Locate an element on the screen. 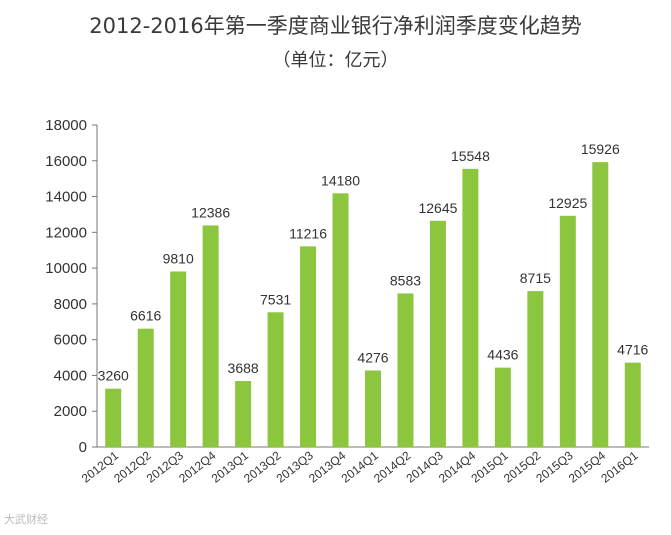 Image resolution: width=671 pixels, height=535 pixels. data-label: 12645 is located at coordinates (437, 208).